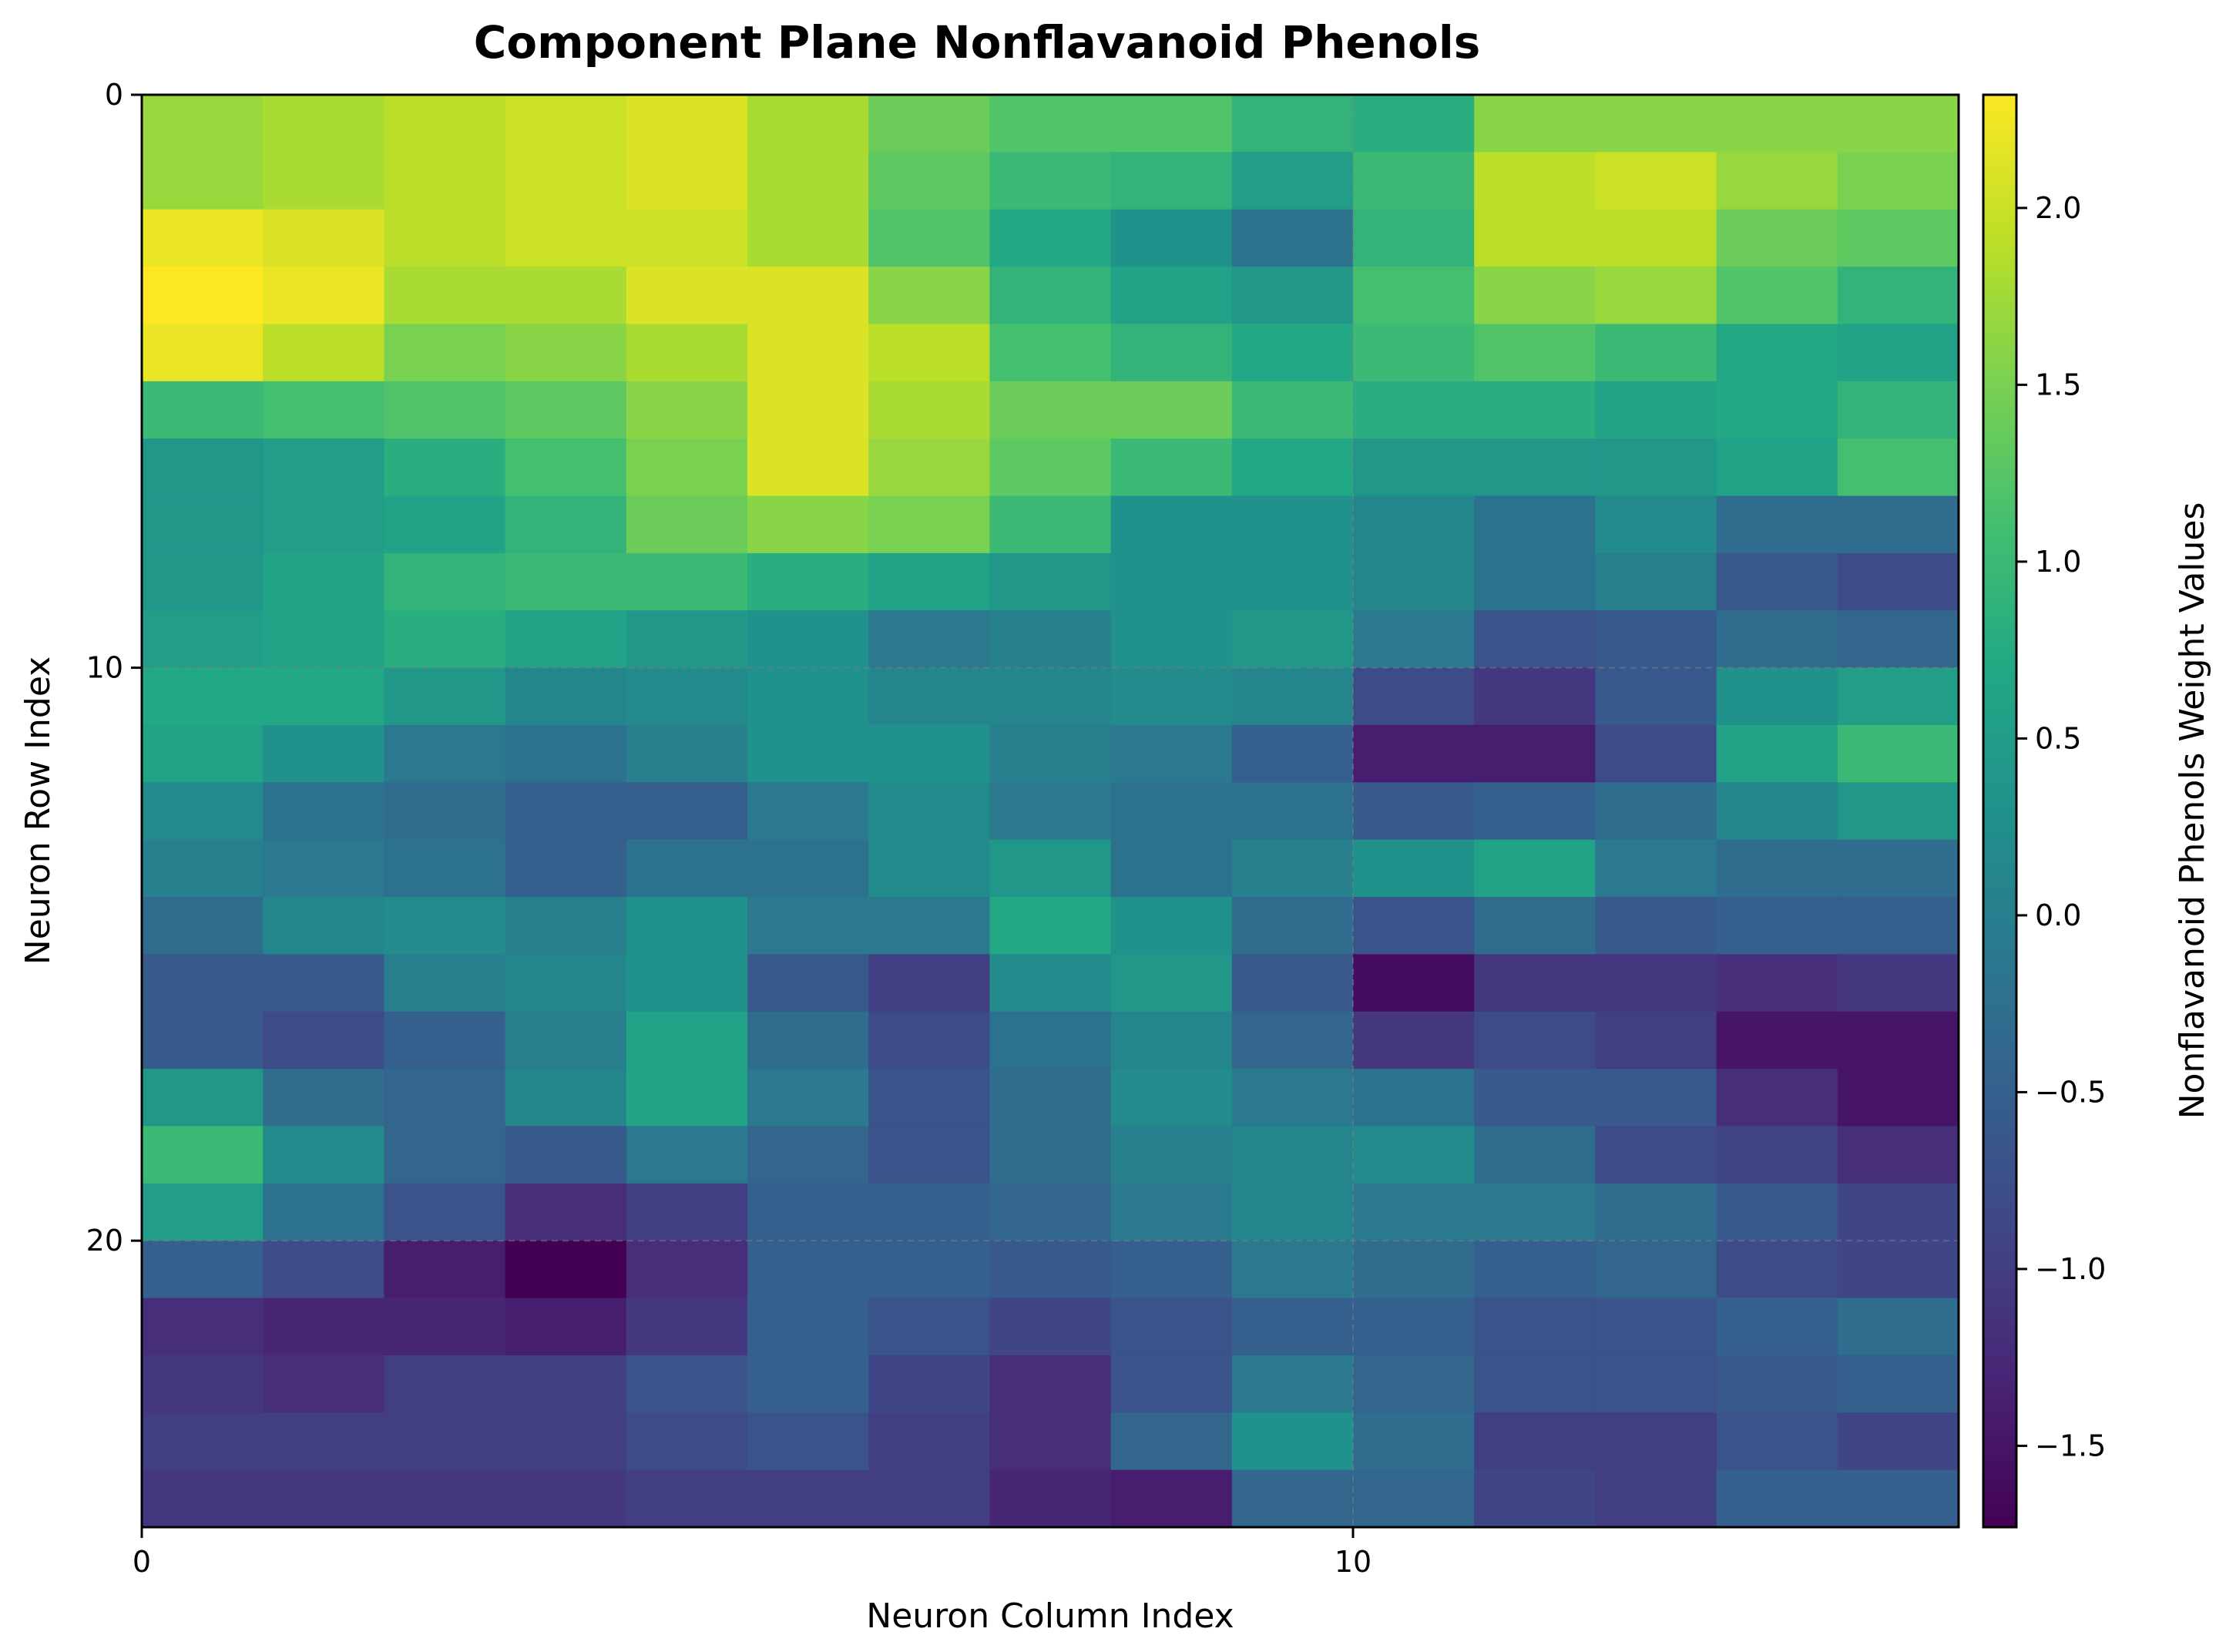 This screenshot has width=2226, height=1652. Describe the element at coordinates (2070, 1445) in the screenshot. I see `colorbar-tick-label: −1.5` at that location.